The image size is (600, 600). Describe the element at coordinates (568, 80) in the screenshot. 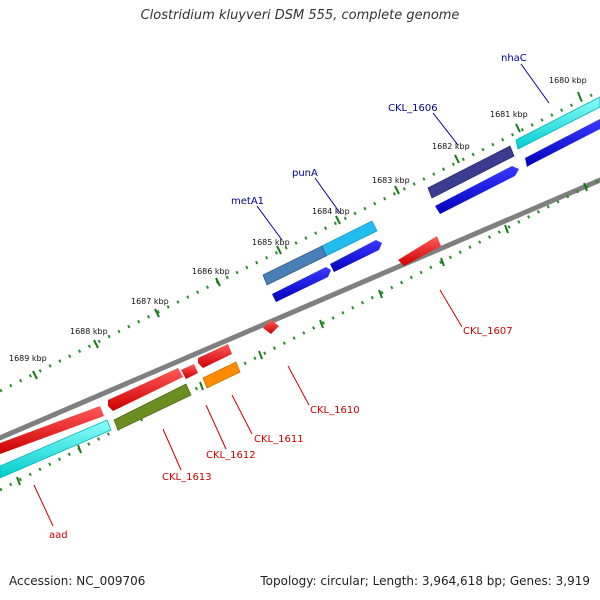

I see `kbp-label-1680: 1680 kbp` at that location.